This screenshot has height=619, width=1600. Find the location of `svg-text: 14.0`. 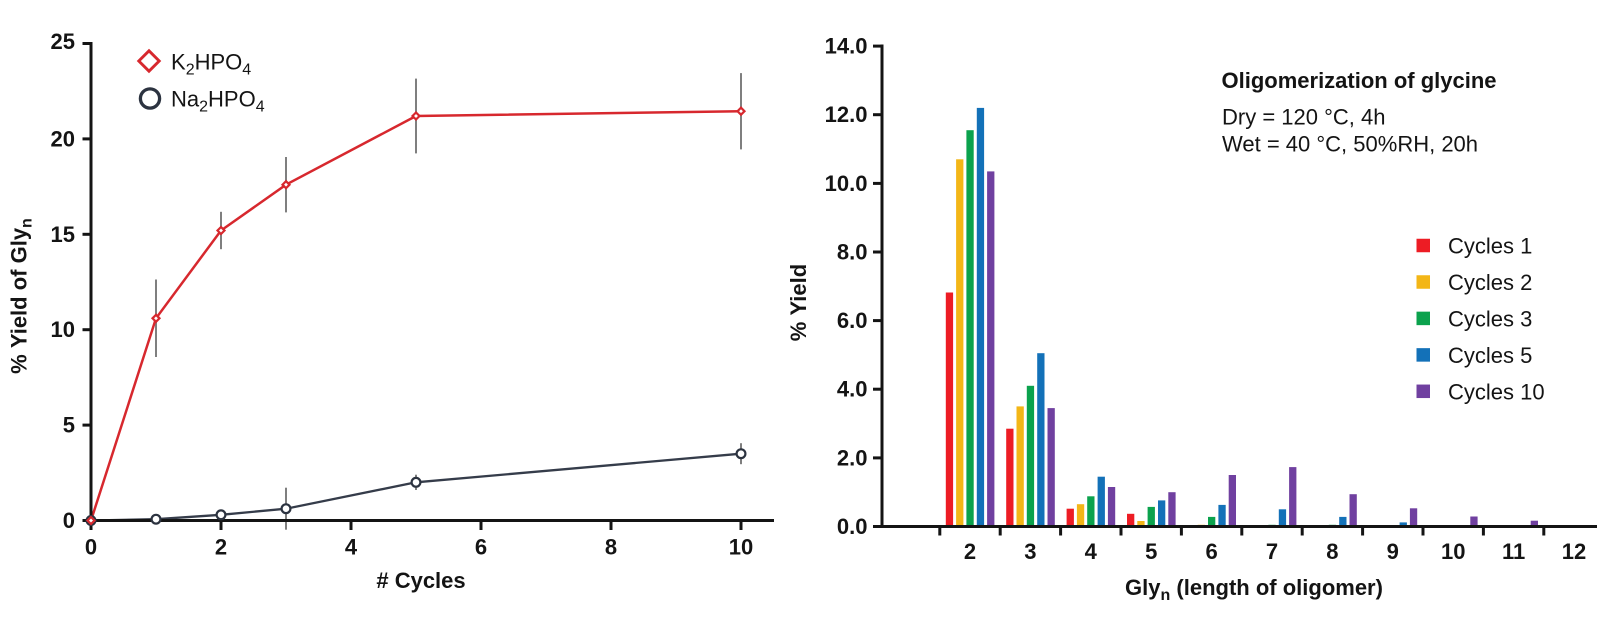

svg-text: 14.0 is located at coordinates (846, 46).